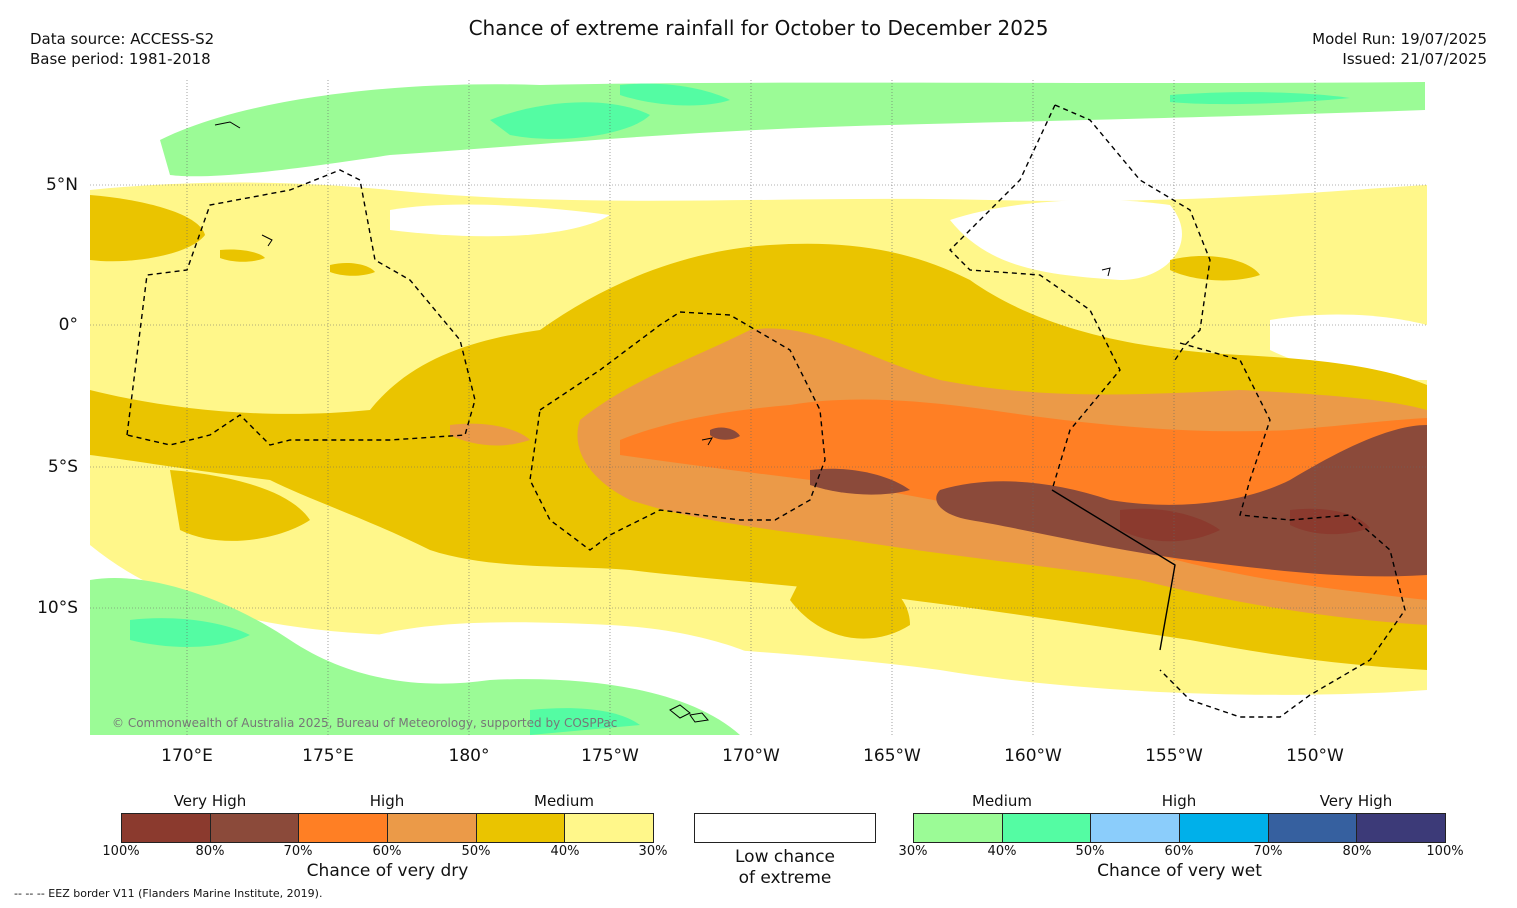 This screenshot has width=1517, height=908. I want to click on dry-40-band, so click(147, 228).